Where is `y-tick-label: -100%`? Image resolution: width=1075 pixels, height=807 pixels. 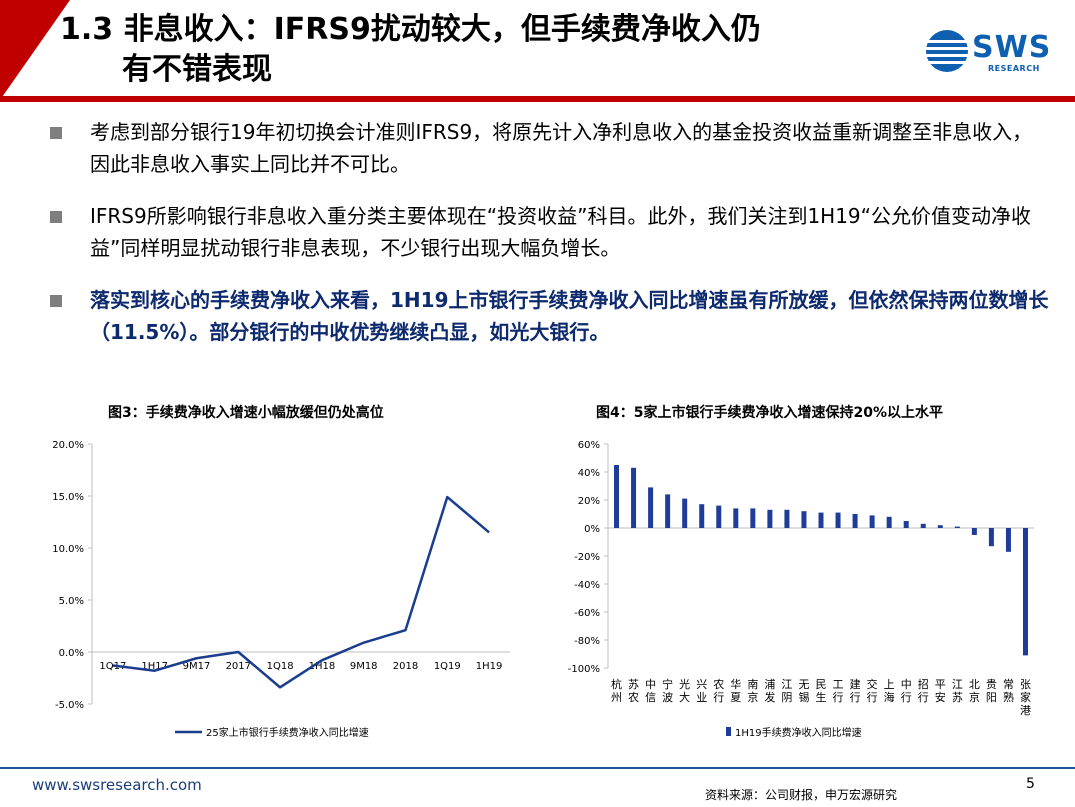 y-tick-label: -100% is located at coordinates (584, 669).